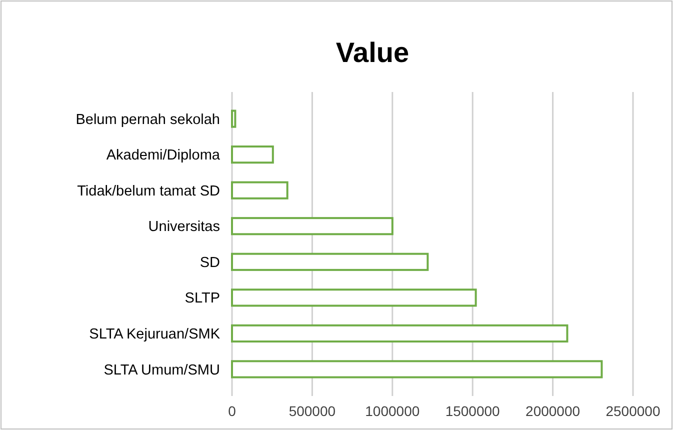 The height and width of the screenshot is (430, 673). What do you see at coordinates (373, 52) in the screenshot?
I see `chart-title: Value` at bounding box center [373, 52].